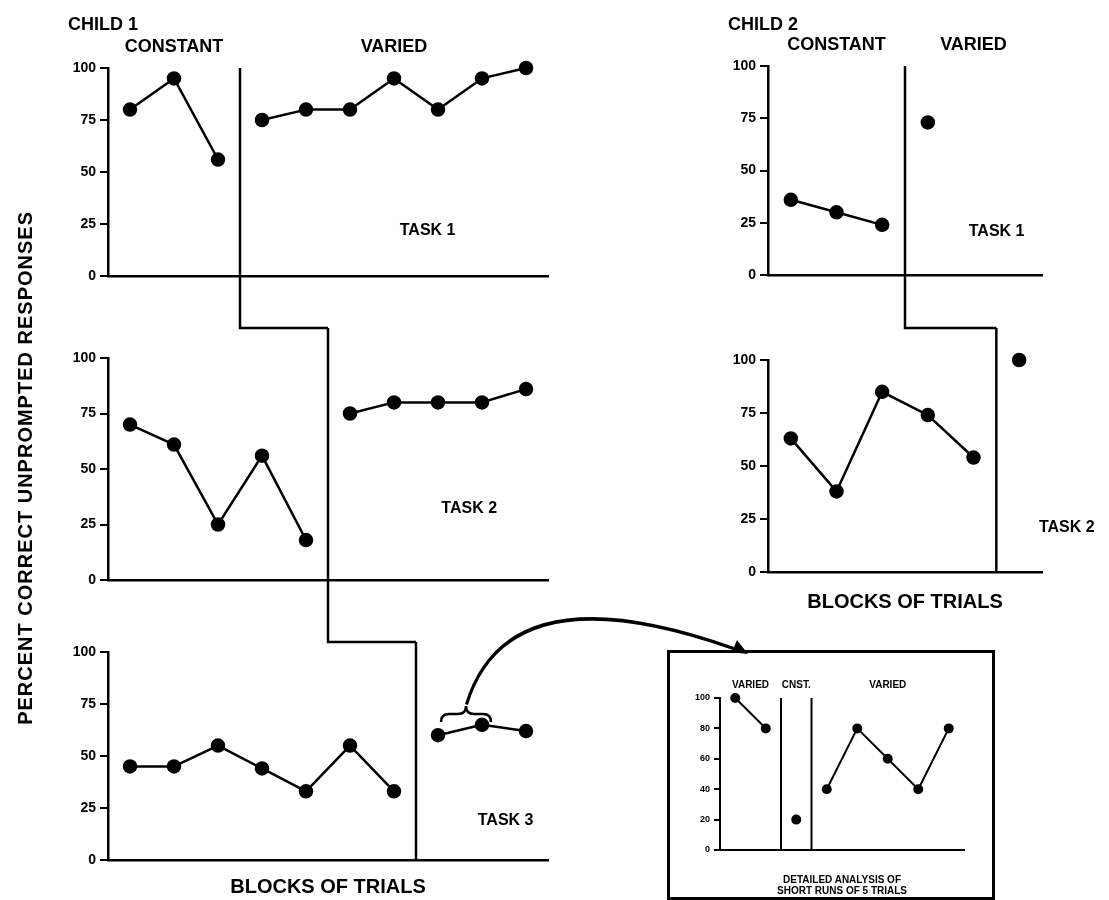 The width and height of the screenshot is (1109, 900). I want to click on text: CNST., so click(796, 684).